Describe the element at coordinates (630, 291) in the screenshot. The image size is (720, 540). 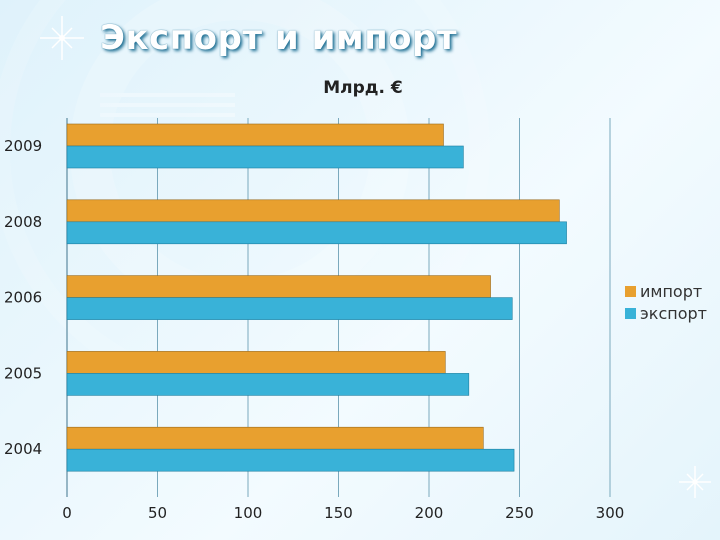
I see `legend-swatch-import` at that location.